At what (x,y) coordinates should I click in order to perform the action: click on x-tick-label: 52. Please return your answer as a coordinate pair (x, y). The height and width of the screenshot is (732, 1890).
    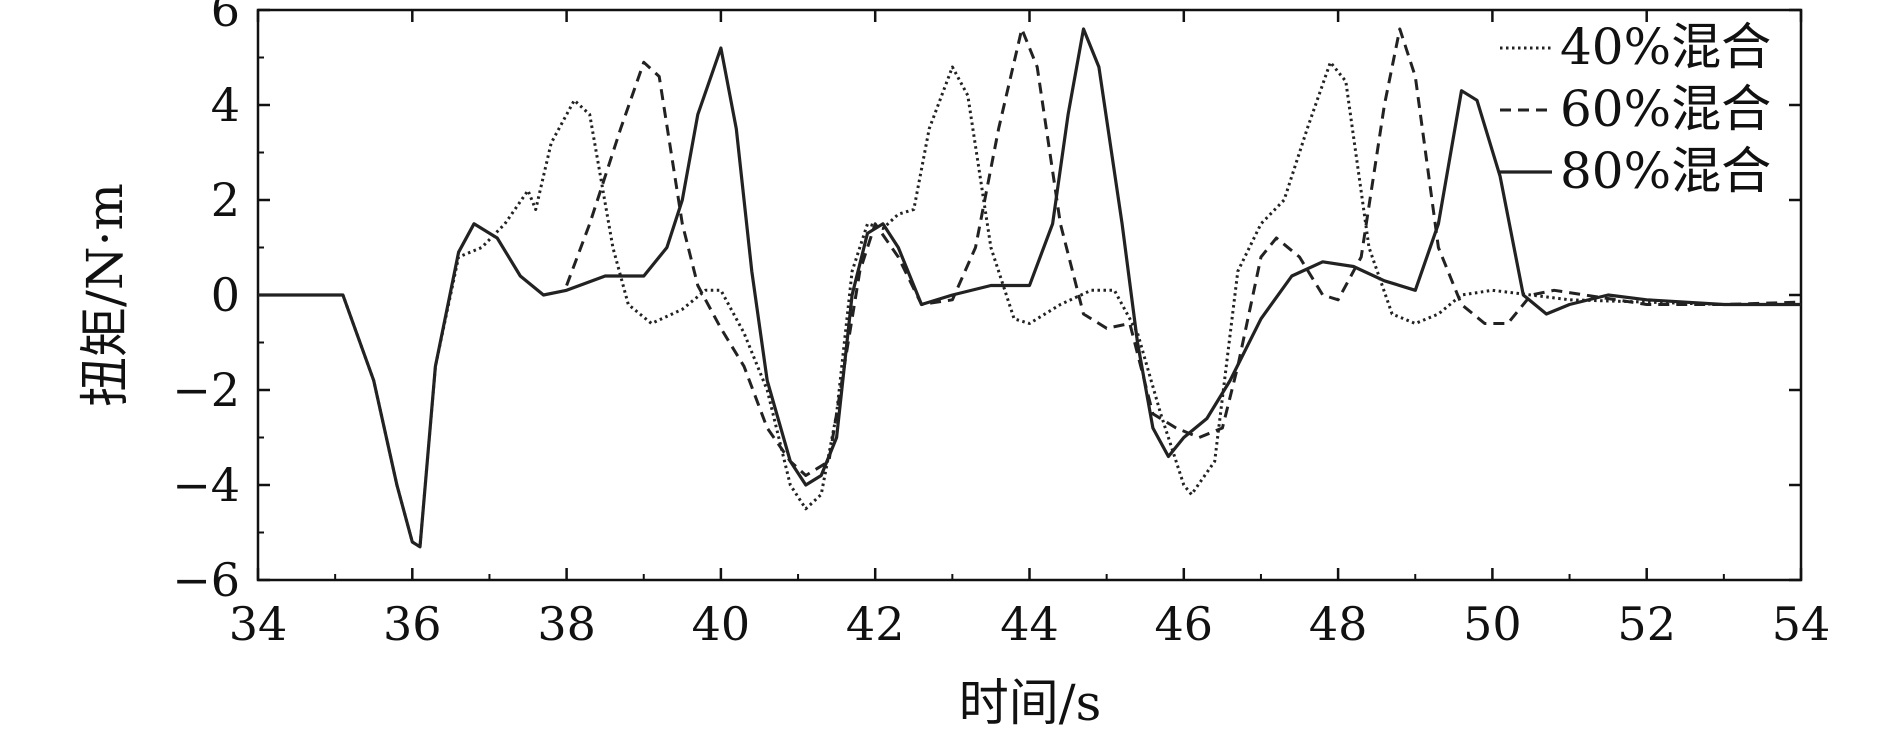
    Looking at the image, I should click on (1646, 624).